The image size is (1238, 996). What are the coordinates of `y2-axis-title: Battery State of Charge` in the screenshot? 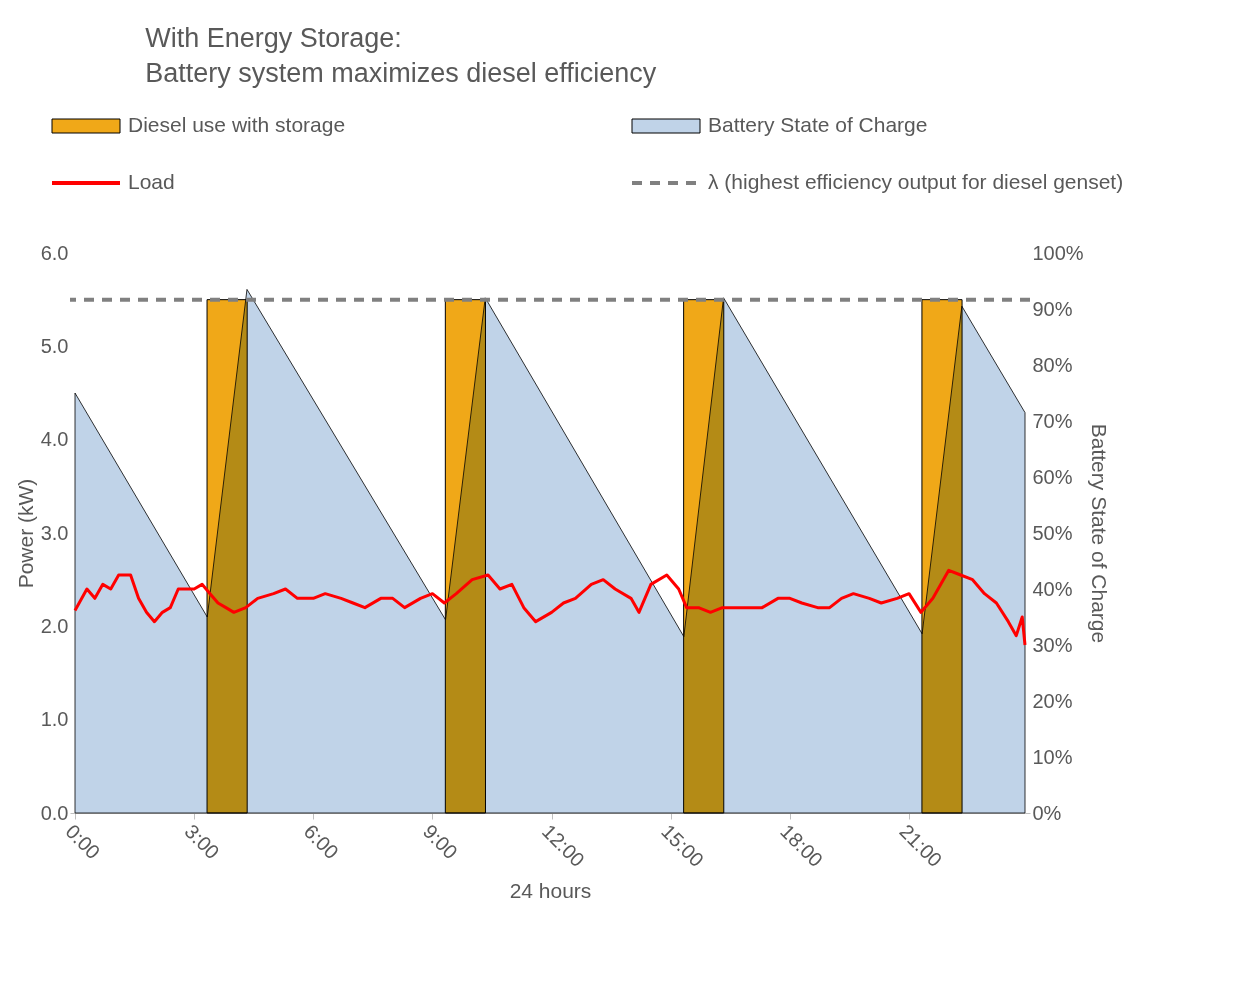 It's located at (1099, 533).